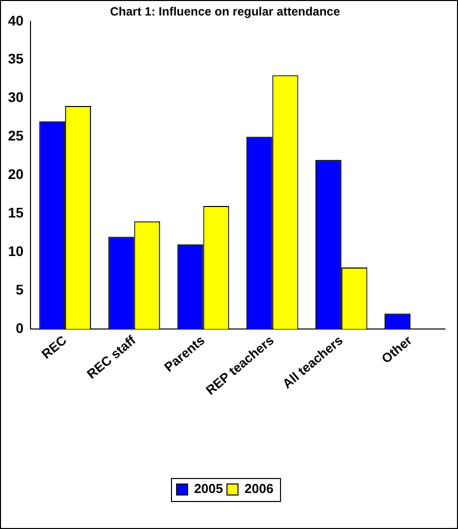 The height and width of the screenshot is (529, 458). I want to click on y-tick-label: 10, so click(16, 250).